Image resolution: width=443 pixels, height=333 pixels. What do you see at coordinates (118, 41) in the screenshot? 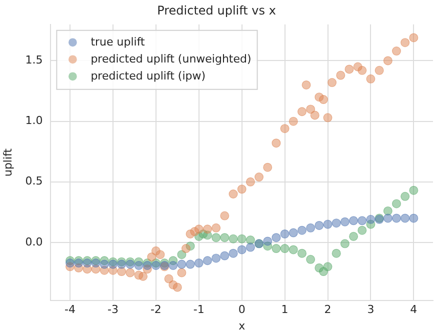
I see `legend-label: true uplift` at bounding box center [118, 41].